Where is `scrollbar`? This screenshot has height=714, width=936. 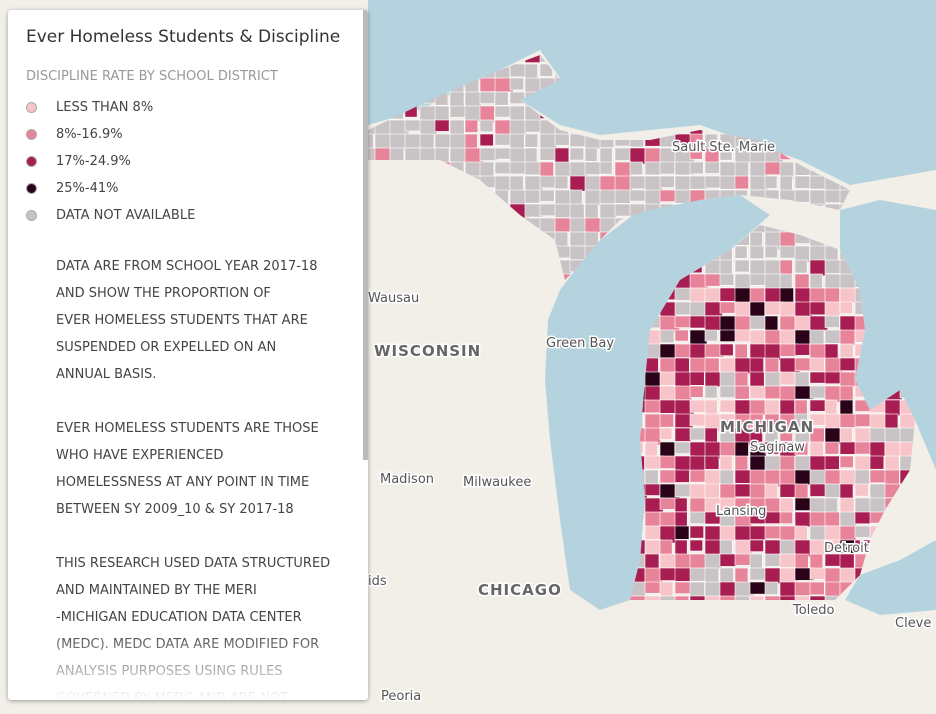 scrollbar is located at coordinates (365, 235).